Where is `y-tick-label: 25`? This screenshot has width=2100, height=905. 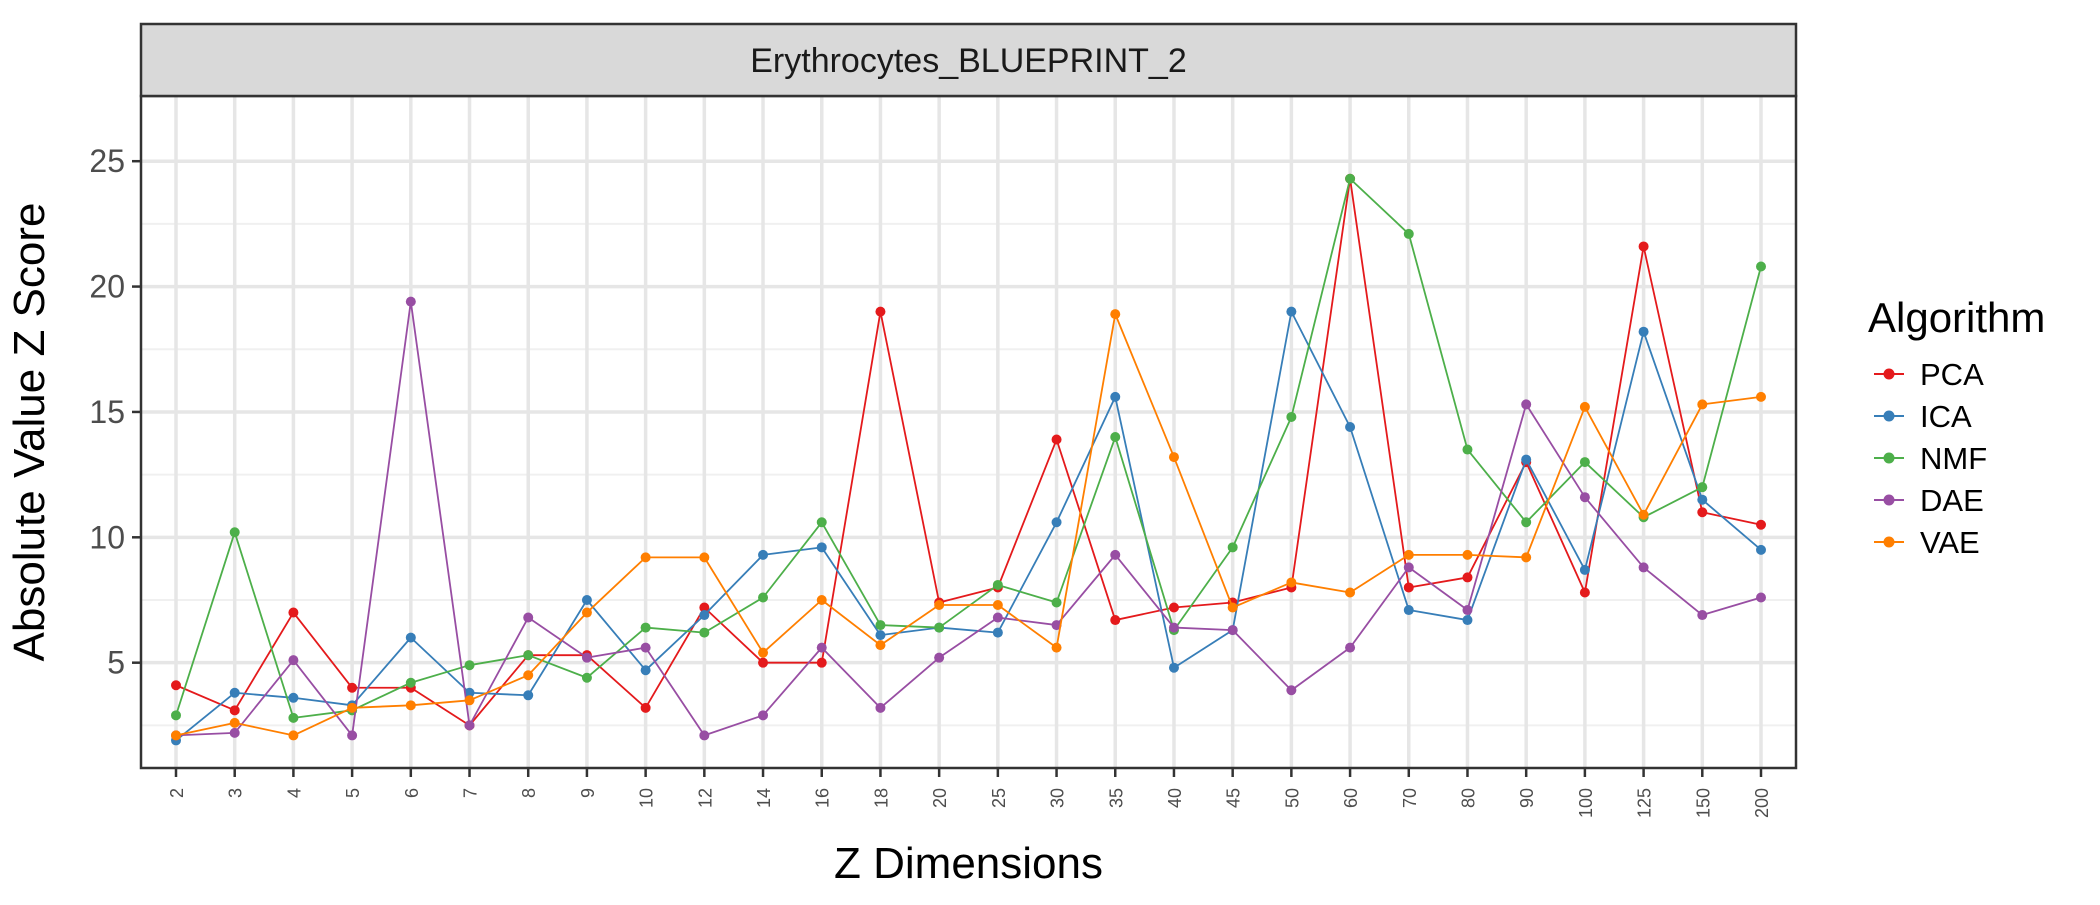 y-tick-label: 25 is located at coordinates (107, 161).